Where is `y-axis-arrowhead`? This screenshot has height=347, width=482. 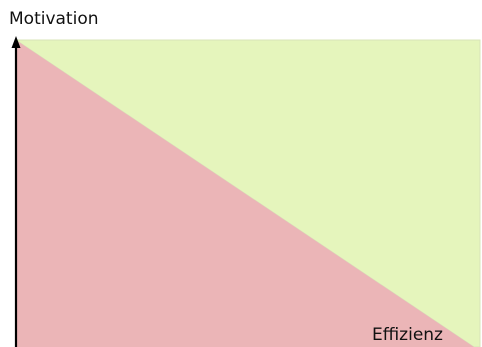
y-axis-arrowhead is located at coordinates (16, 42).